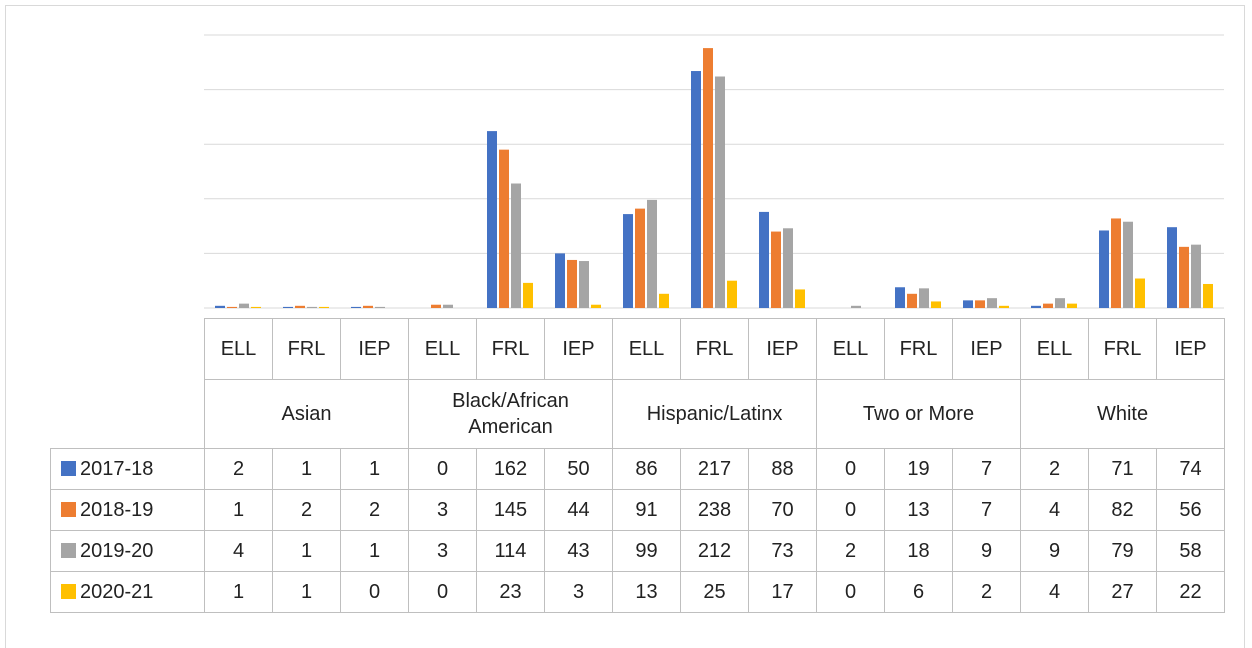 This screenshot has width=1252, height=648. What do you see at coordinates (1122, 510) in the screenshot?
I see `table-value: 82` at bounding box center [1122, 510].